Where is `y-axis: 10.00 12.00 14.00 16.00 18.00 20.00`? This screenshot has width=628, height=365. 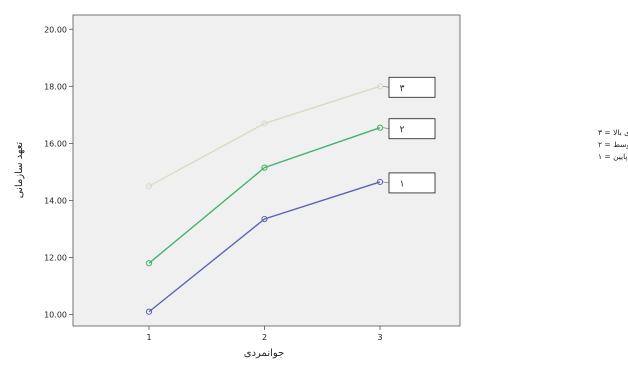 y-axis: 10.00 12.00 14.00 16.00 18.00 20.00 is located at coordinates (58, 172).